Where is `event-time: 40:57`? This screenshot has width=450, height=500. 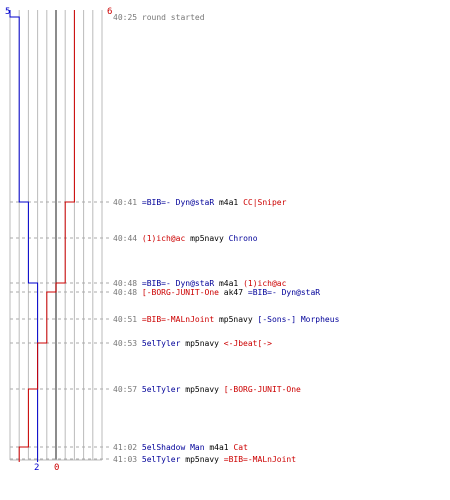
event-time: 40:57 is located at coordinates (127, 389).